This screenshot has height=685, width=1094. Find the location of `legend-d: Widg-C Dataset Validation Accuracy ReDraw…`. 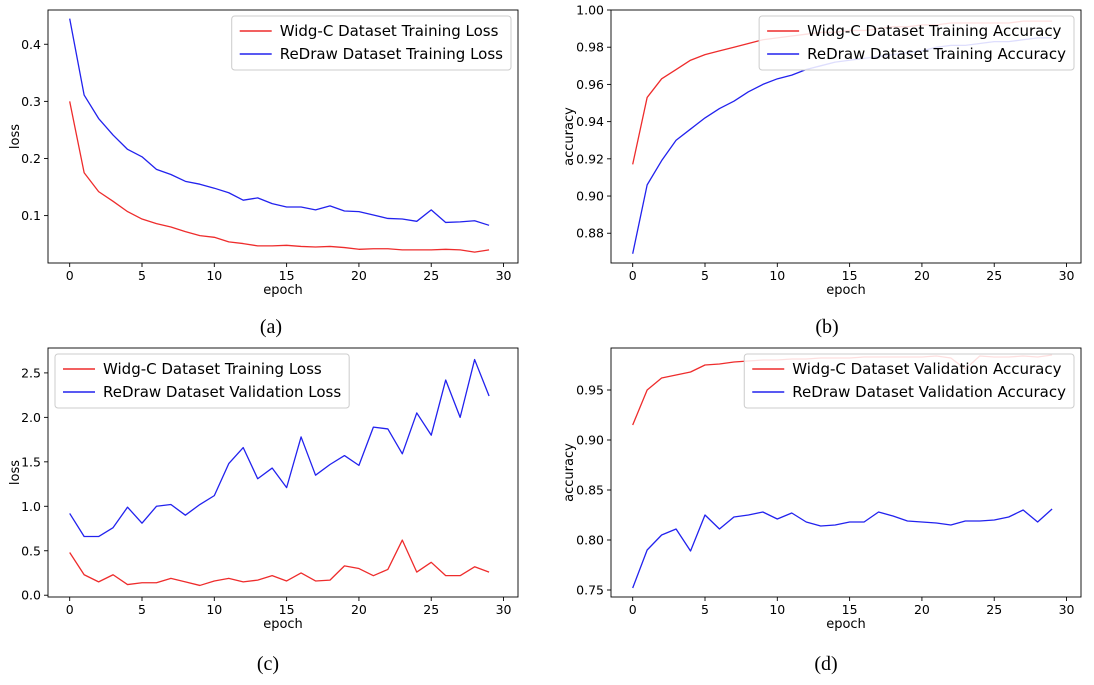

legend-d: Widg-C Dataset Validation Accuracy ReDraw… is located at coordinates (909, 381).